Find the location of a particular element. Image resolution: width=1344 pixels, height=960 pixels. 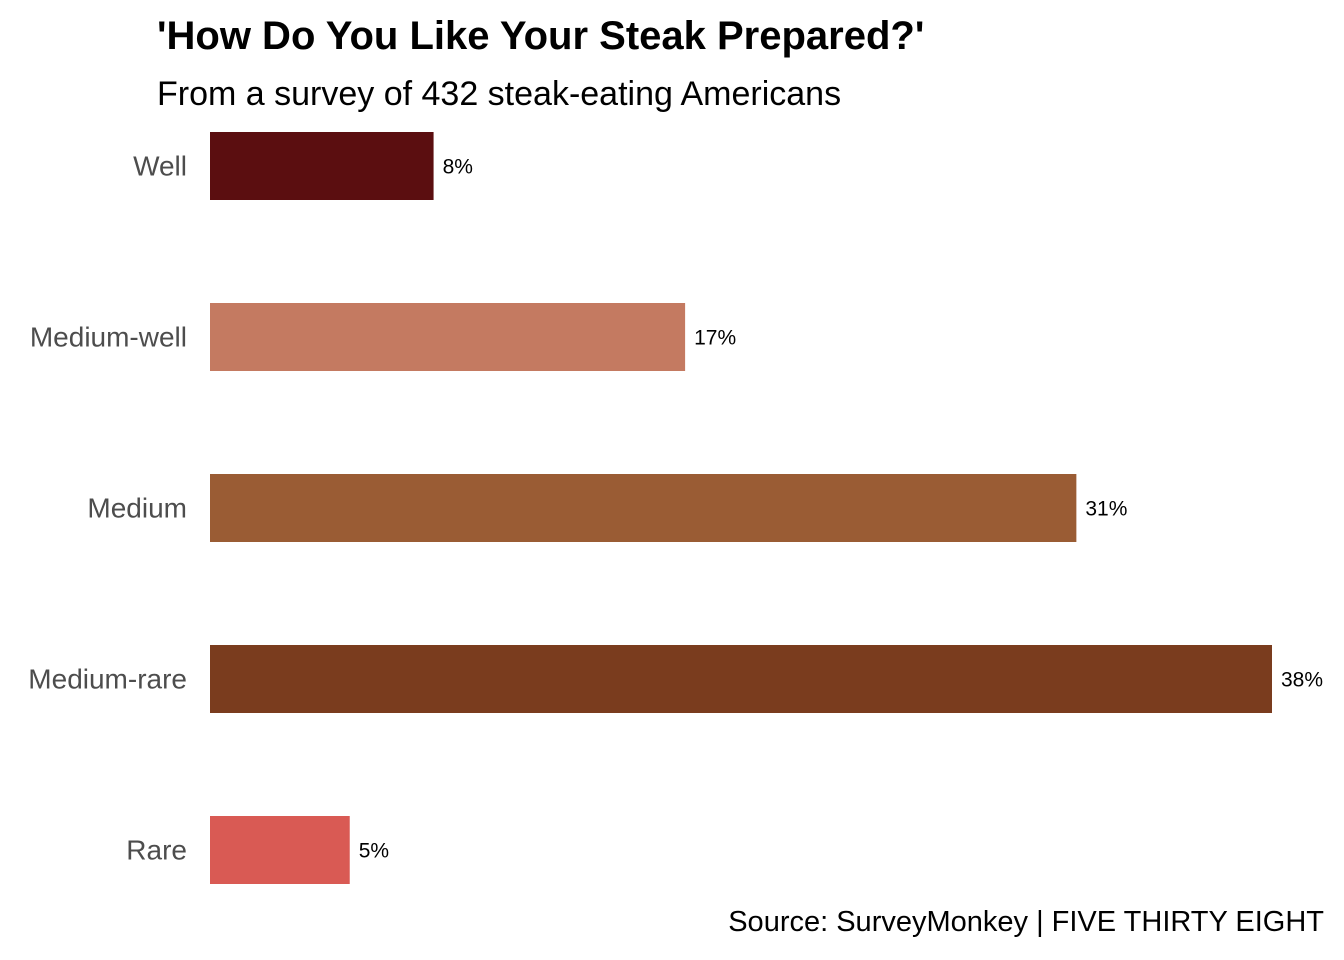

category-label: Medium-rare is located at coordinates (107, 679).